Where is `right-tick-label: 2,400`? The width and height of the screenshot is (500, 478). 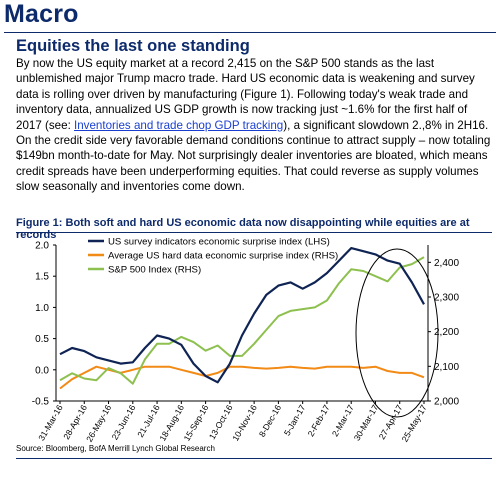 right-tick-label: 2,400 is located at coordinates (446, 263).